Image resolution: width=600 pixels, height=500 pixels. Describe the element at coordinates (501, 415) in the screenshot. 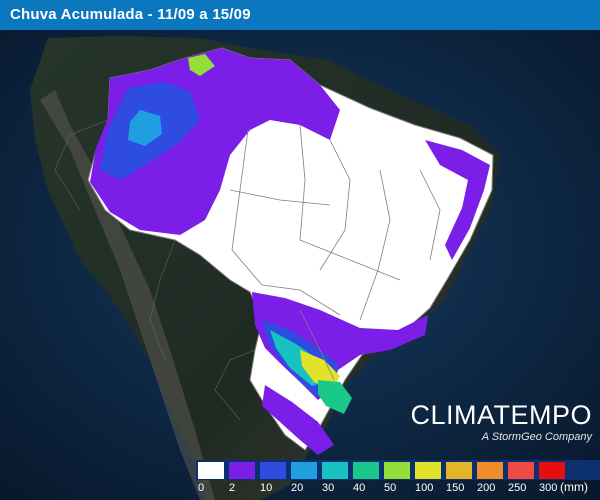

I see `brand-name: CLIMATEMPO` at that location.